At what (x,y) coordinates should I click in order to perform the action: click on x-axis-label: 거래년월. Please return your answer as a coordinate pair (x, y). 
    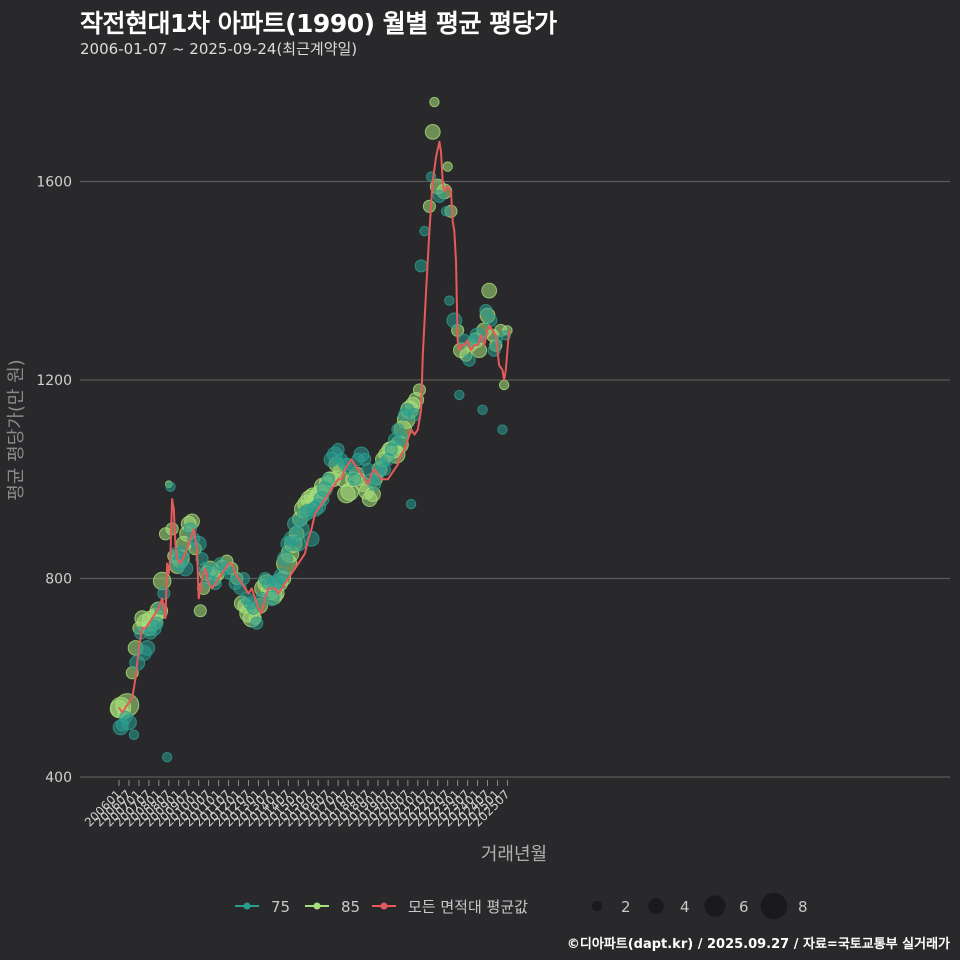
    Looking at the image, I should click on (514, 854).